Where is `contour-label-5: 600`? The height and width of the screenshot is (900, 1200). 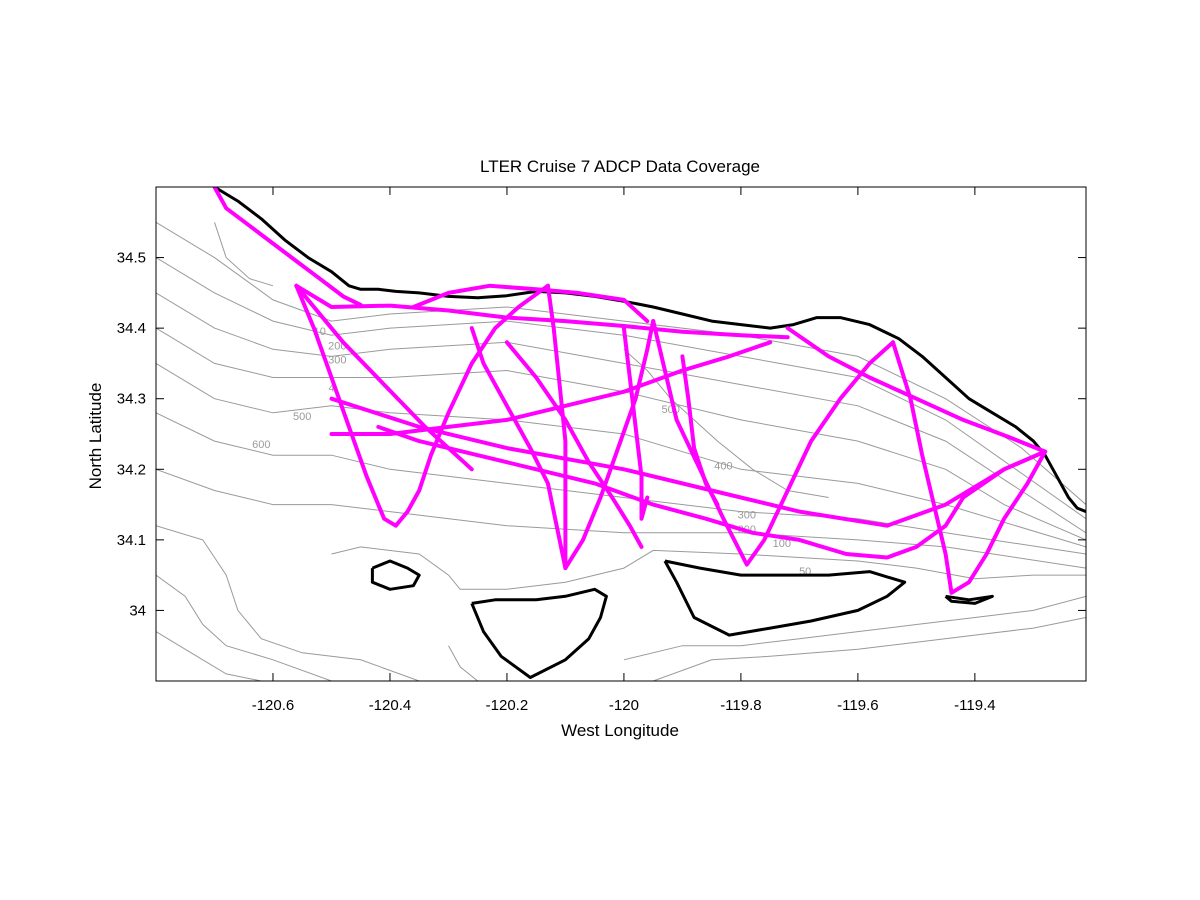 contour-label-5: 600 is located at coordinates (261, 445).